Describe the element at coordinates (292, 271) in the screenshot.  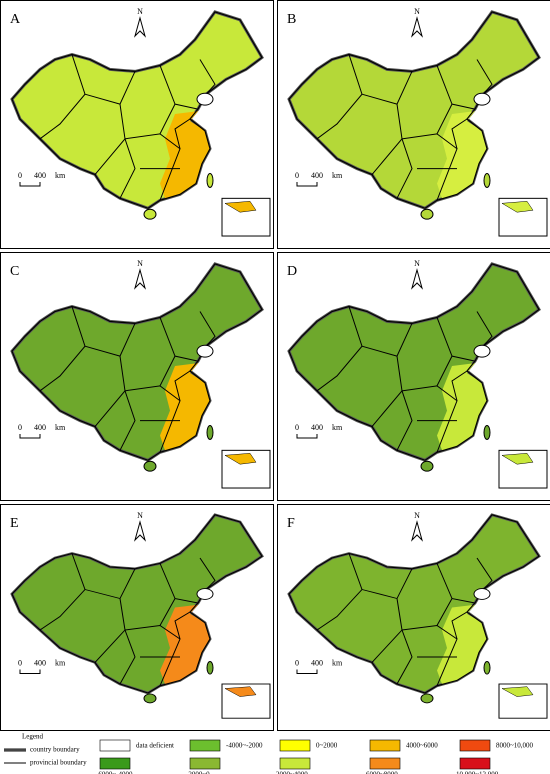
I see `panel-label: D` at that location.